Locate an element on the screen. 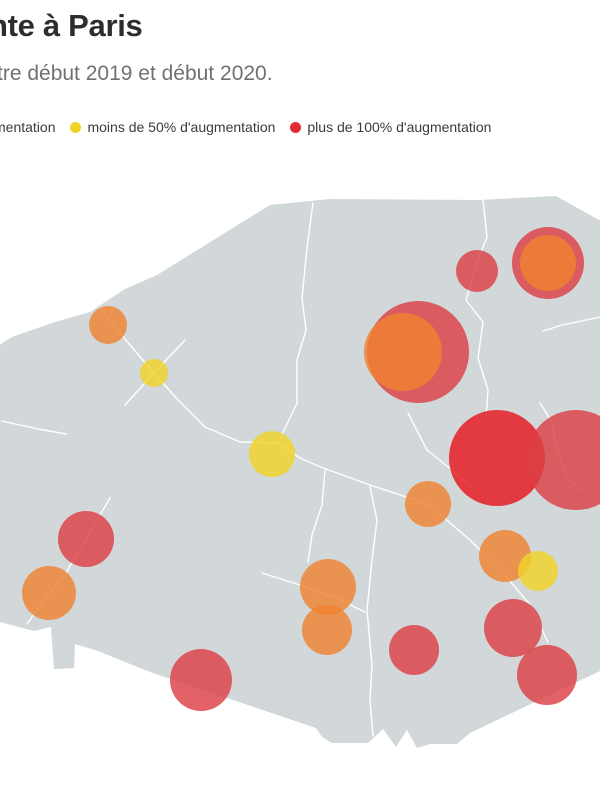 This screenshot has width=600, height=800. page-title: nte à Paris is located at coordinates (71, 25).